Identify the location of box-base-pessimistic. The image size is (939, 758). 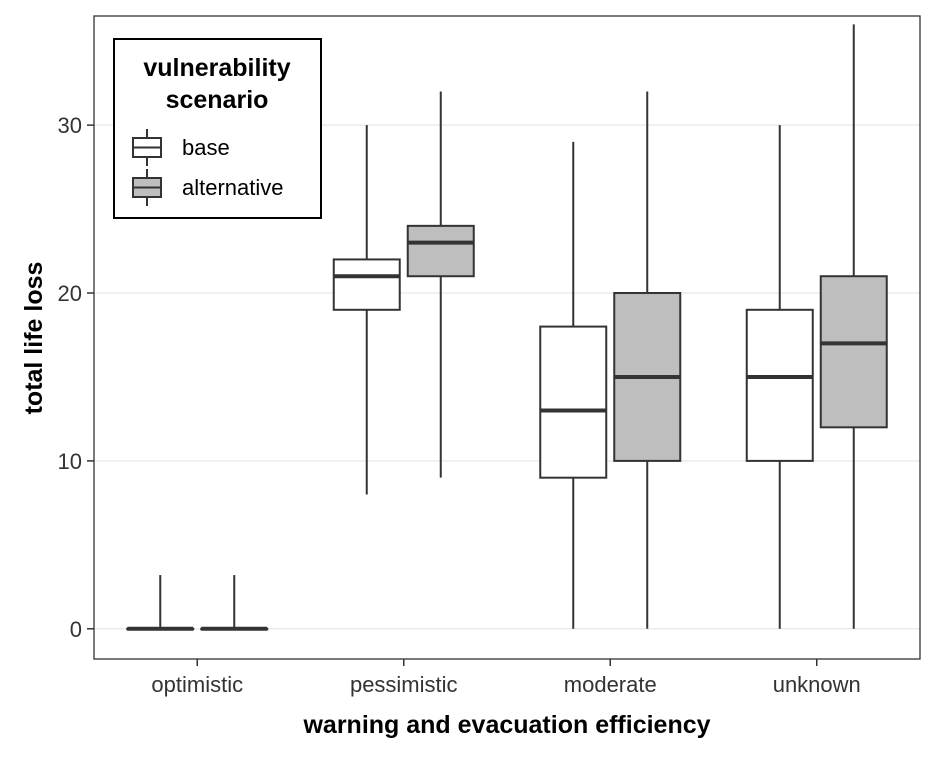
(366, 310).